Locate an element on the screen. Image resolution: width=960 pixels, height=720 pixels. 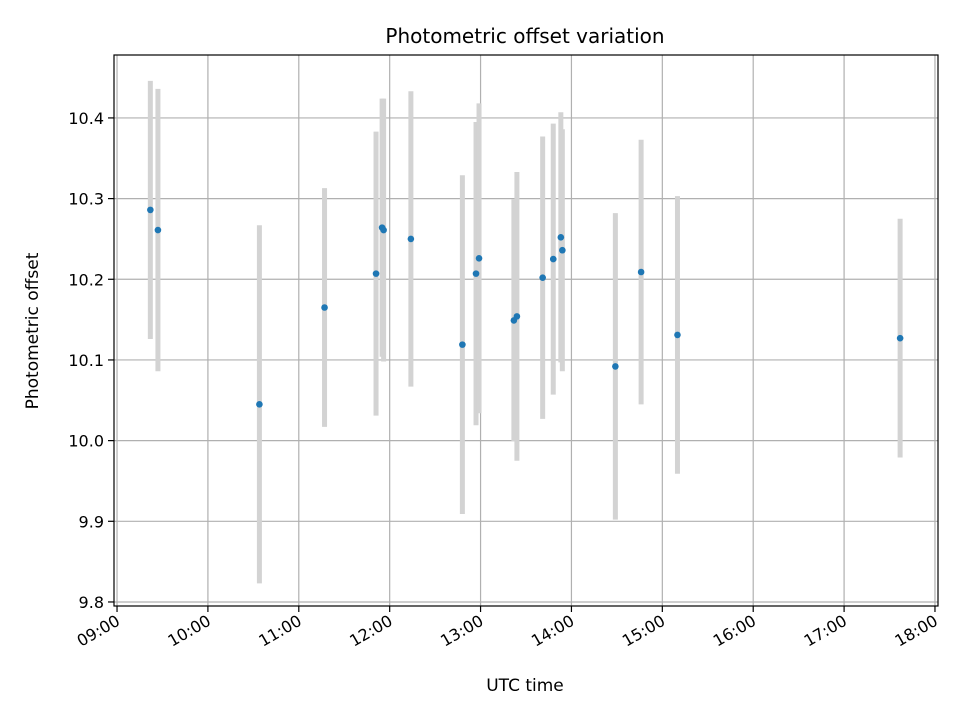
y-axis-label: Photometric offset is located at coordinates (33, 330).